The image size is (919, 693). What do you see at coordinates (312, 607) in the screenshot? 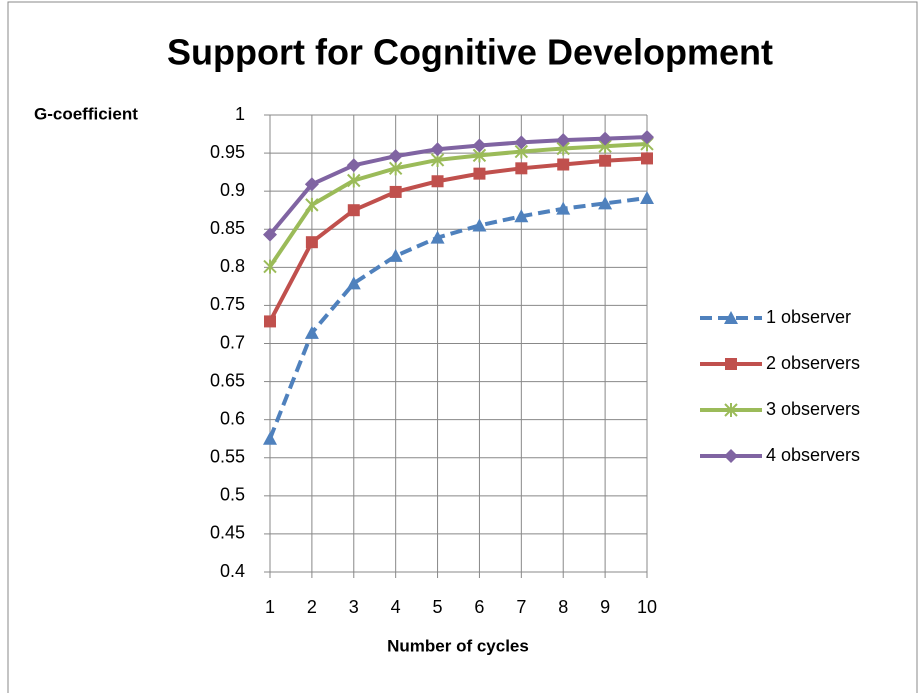
I see `x-tick-label: 2` at bounding box center [312, 607].